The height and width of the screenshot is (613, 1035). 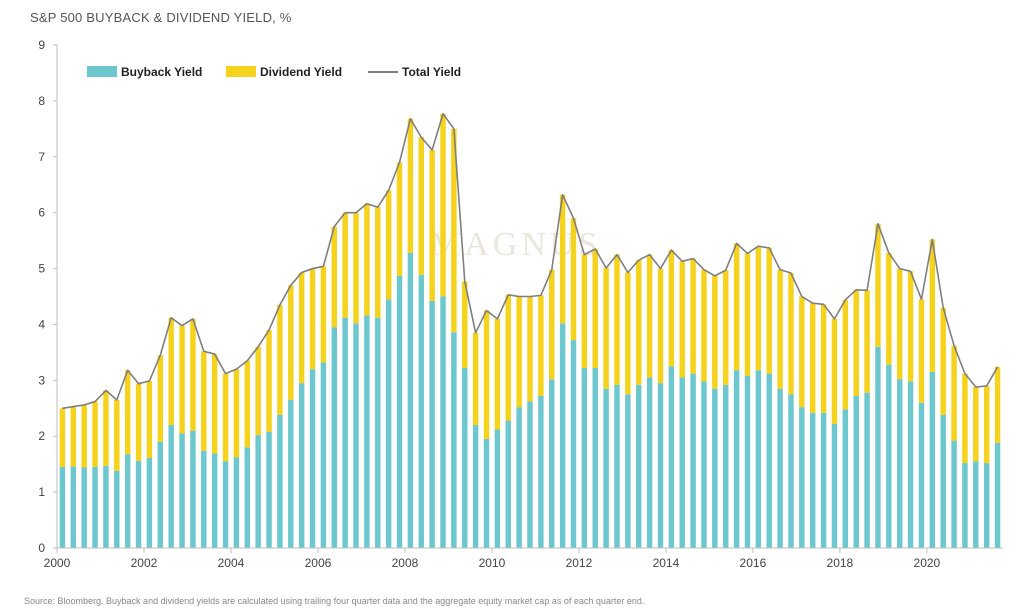 What do you see at coordinates (927, 563) in the screenshot?
I see `x-tick-label: 2020` at bounding box center [927, 563].